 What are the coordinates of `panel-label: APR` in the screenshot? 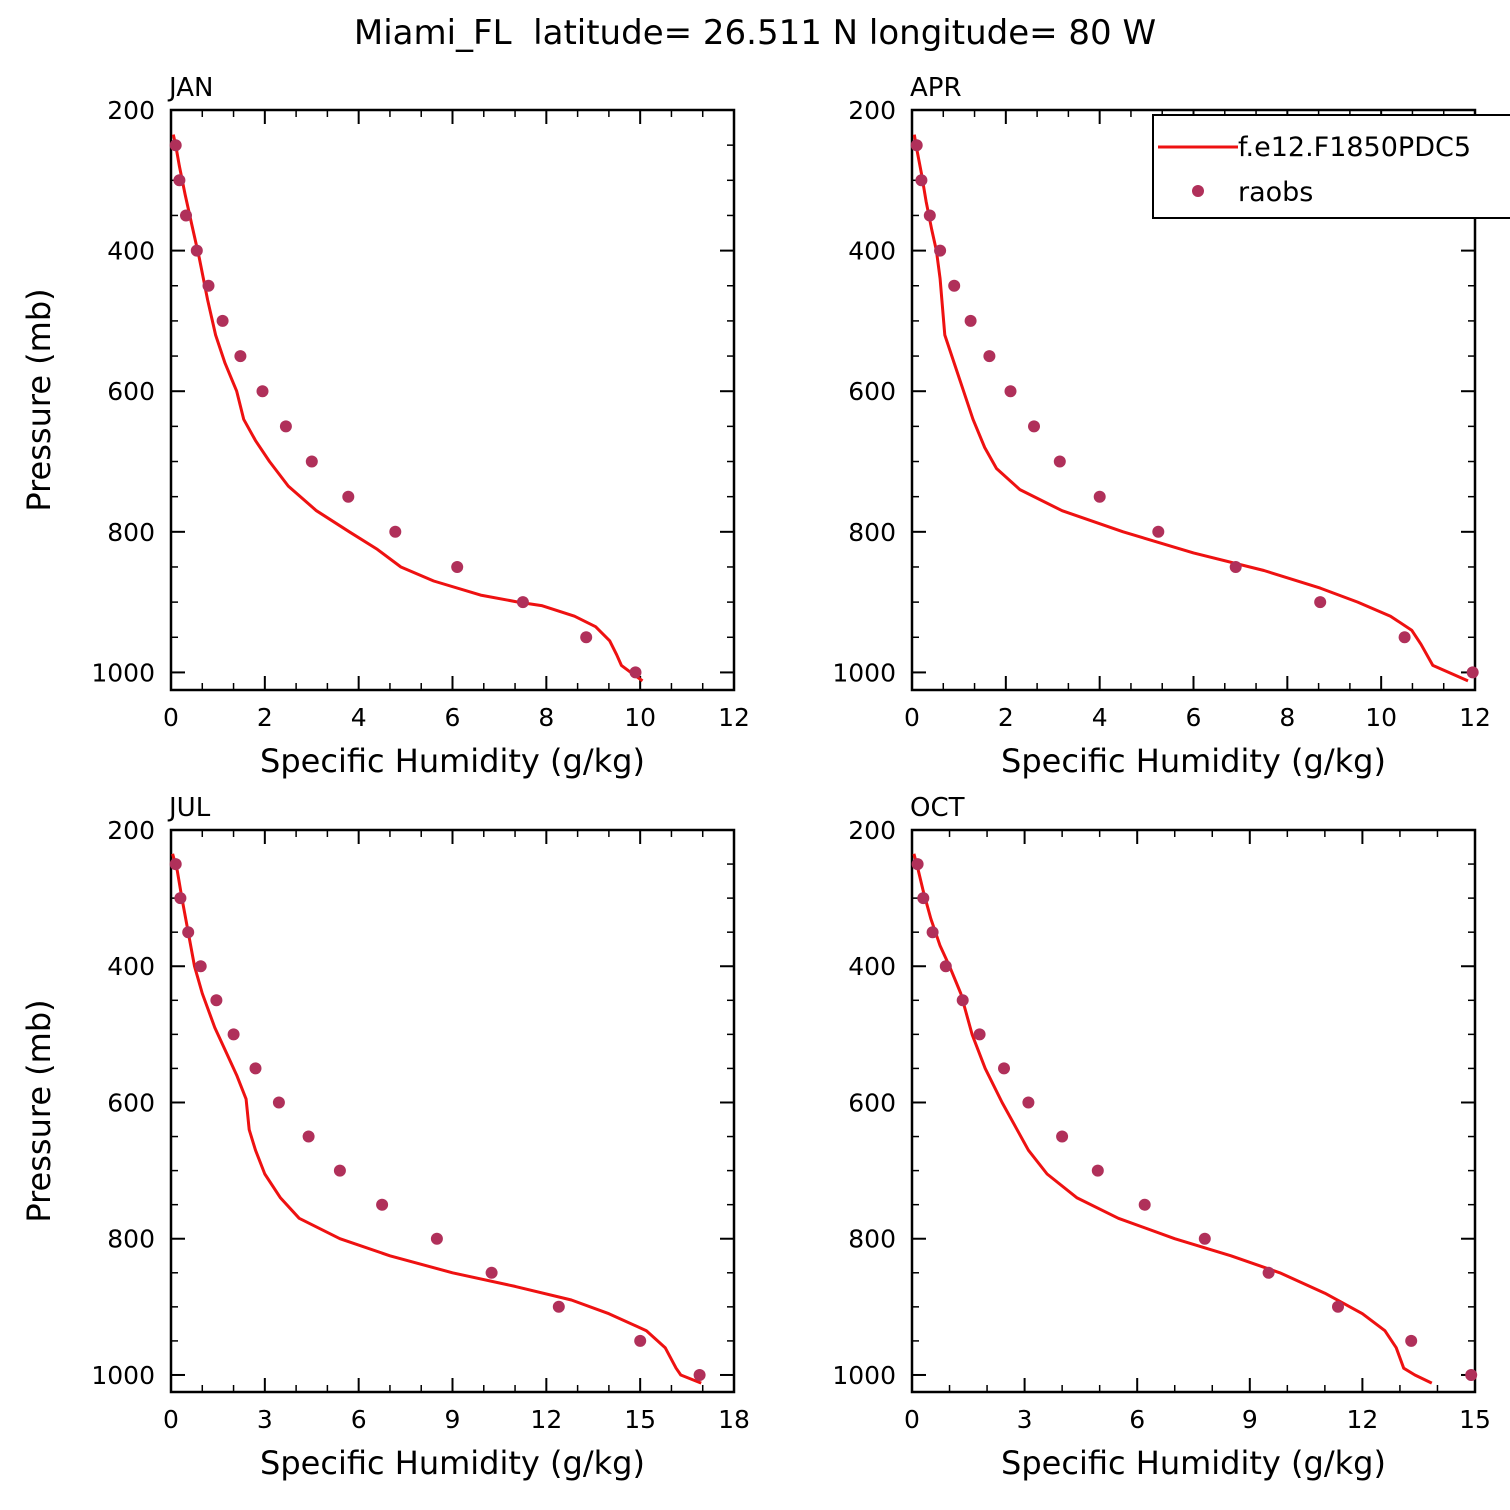 It's located at (936, 88).